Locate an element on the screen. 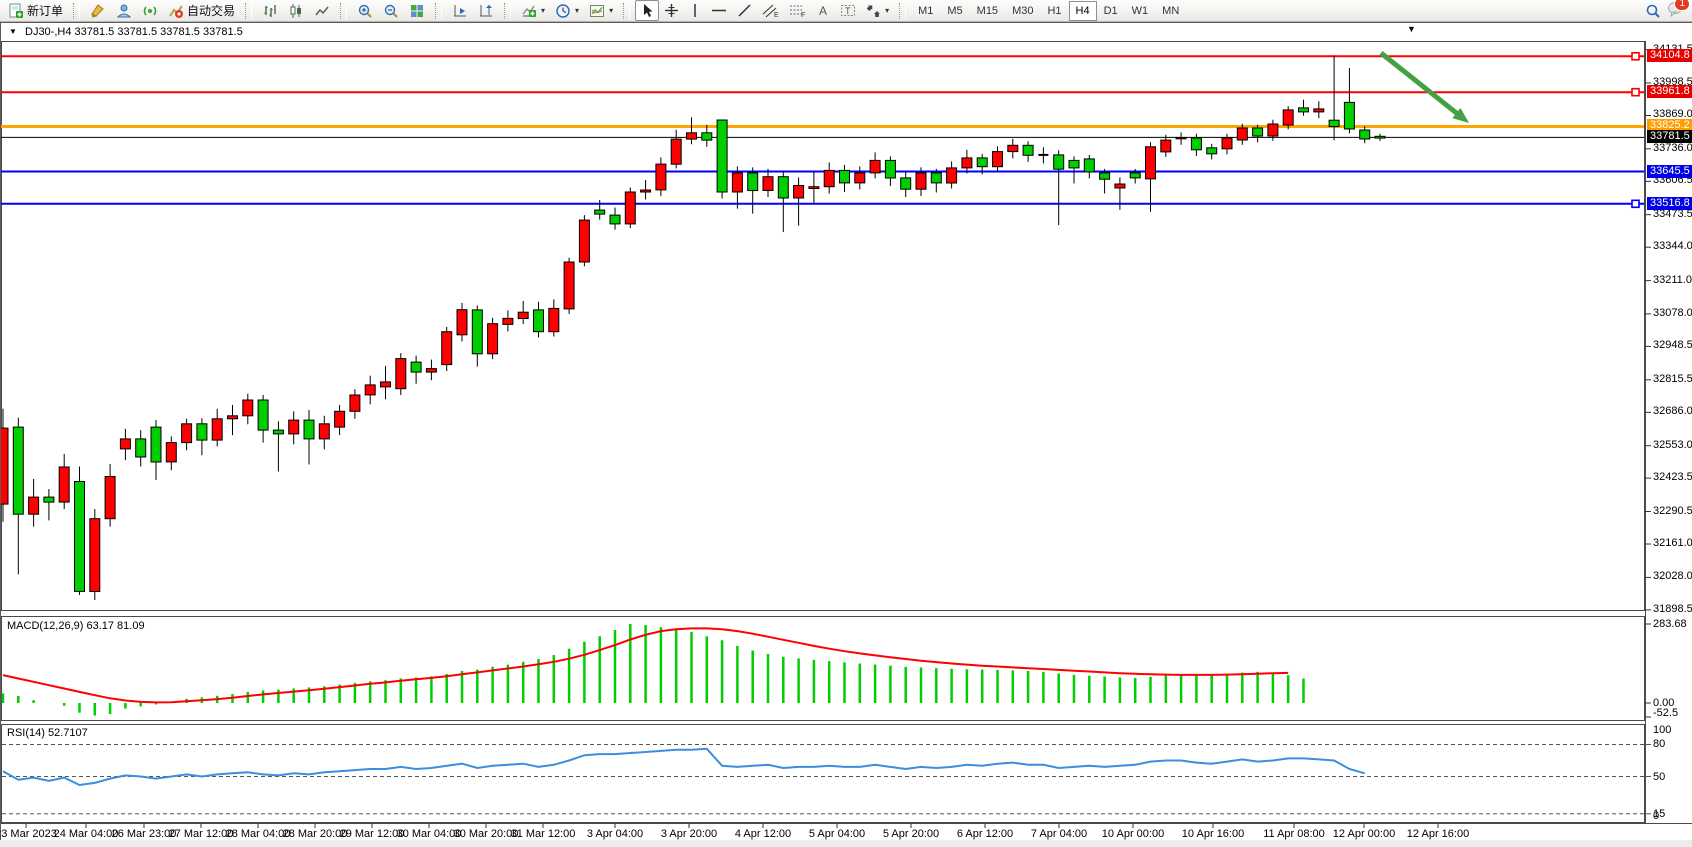  notifications-button: 1 is located at coordinates (1678, 10).